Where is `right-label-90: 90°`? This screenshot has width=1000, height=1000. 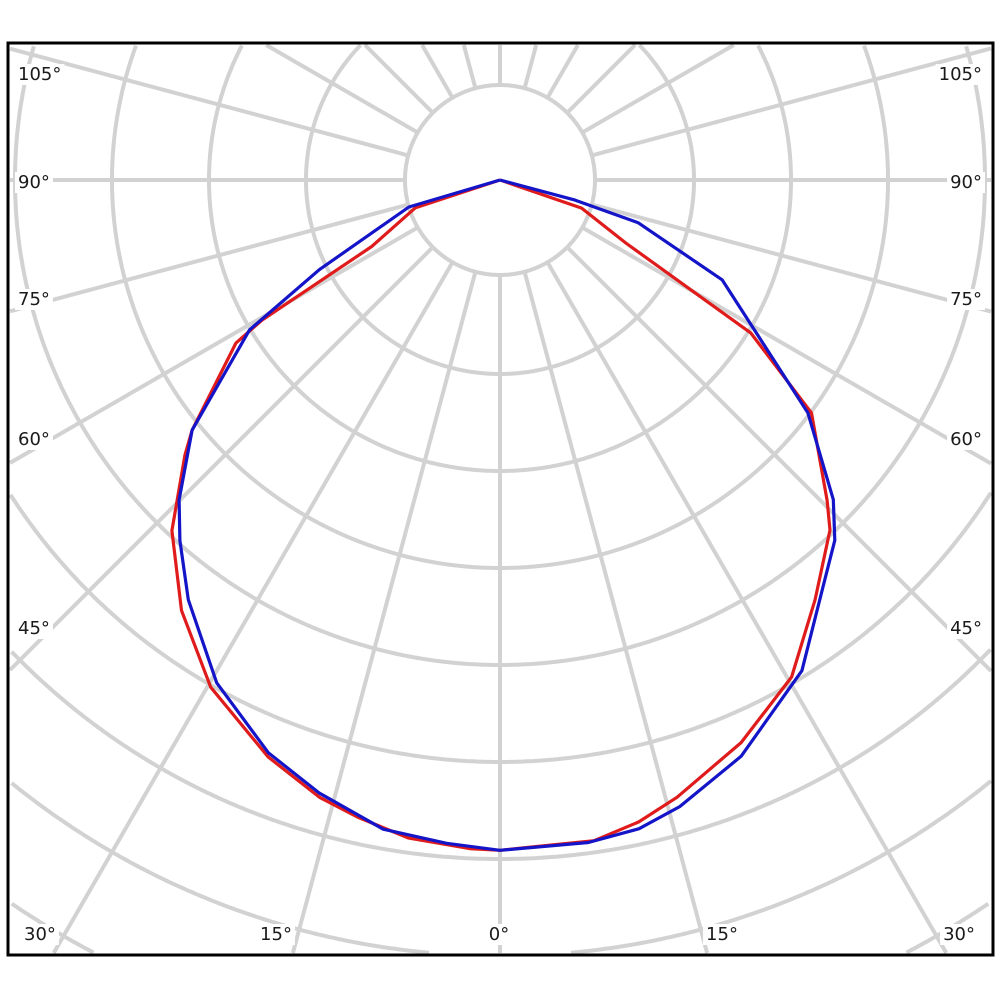
right-label-90: 90° is located at coordinates (966, 182).